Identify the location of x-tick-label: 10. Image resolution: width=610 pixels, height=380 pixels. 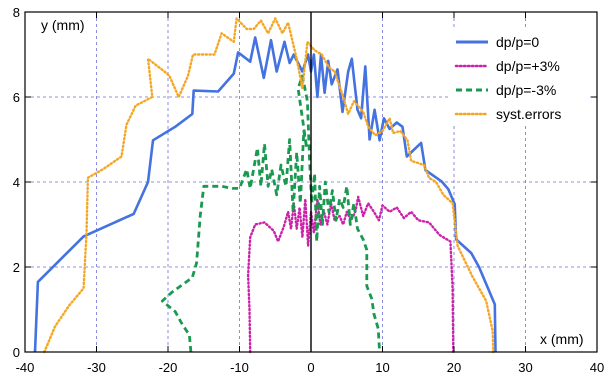
(382, 367).